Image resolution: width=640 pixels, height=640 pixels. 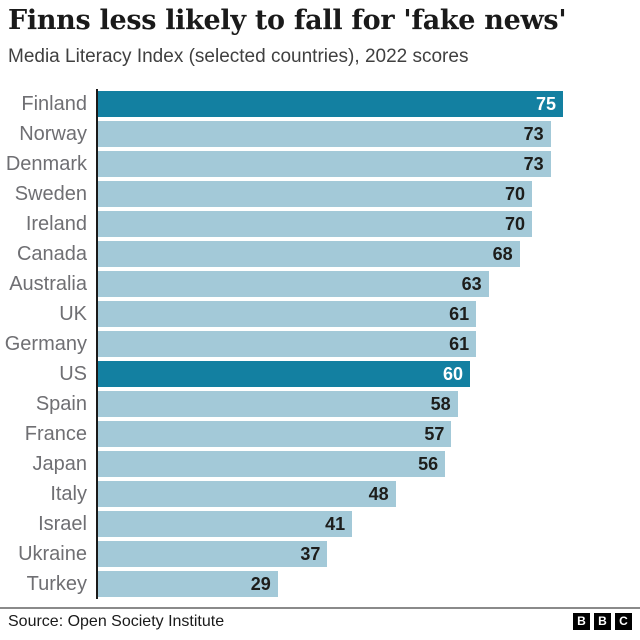 I want to click on chart-row: Turkey 29, so click(x=320, y=584).